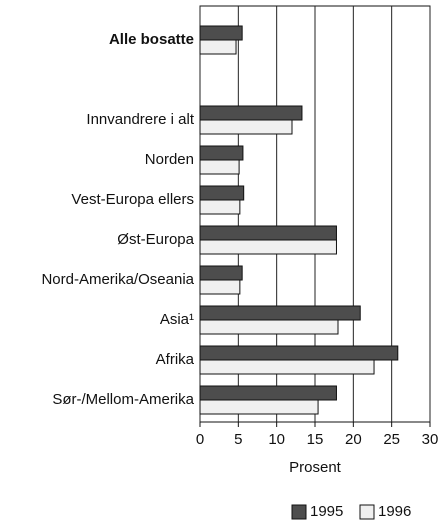 The image size is (439, 528). What do you see at coordinates (391, 439) in the screenshot?
I see `x-tick-label: 25` at bounding box center [391, 439].